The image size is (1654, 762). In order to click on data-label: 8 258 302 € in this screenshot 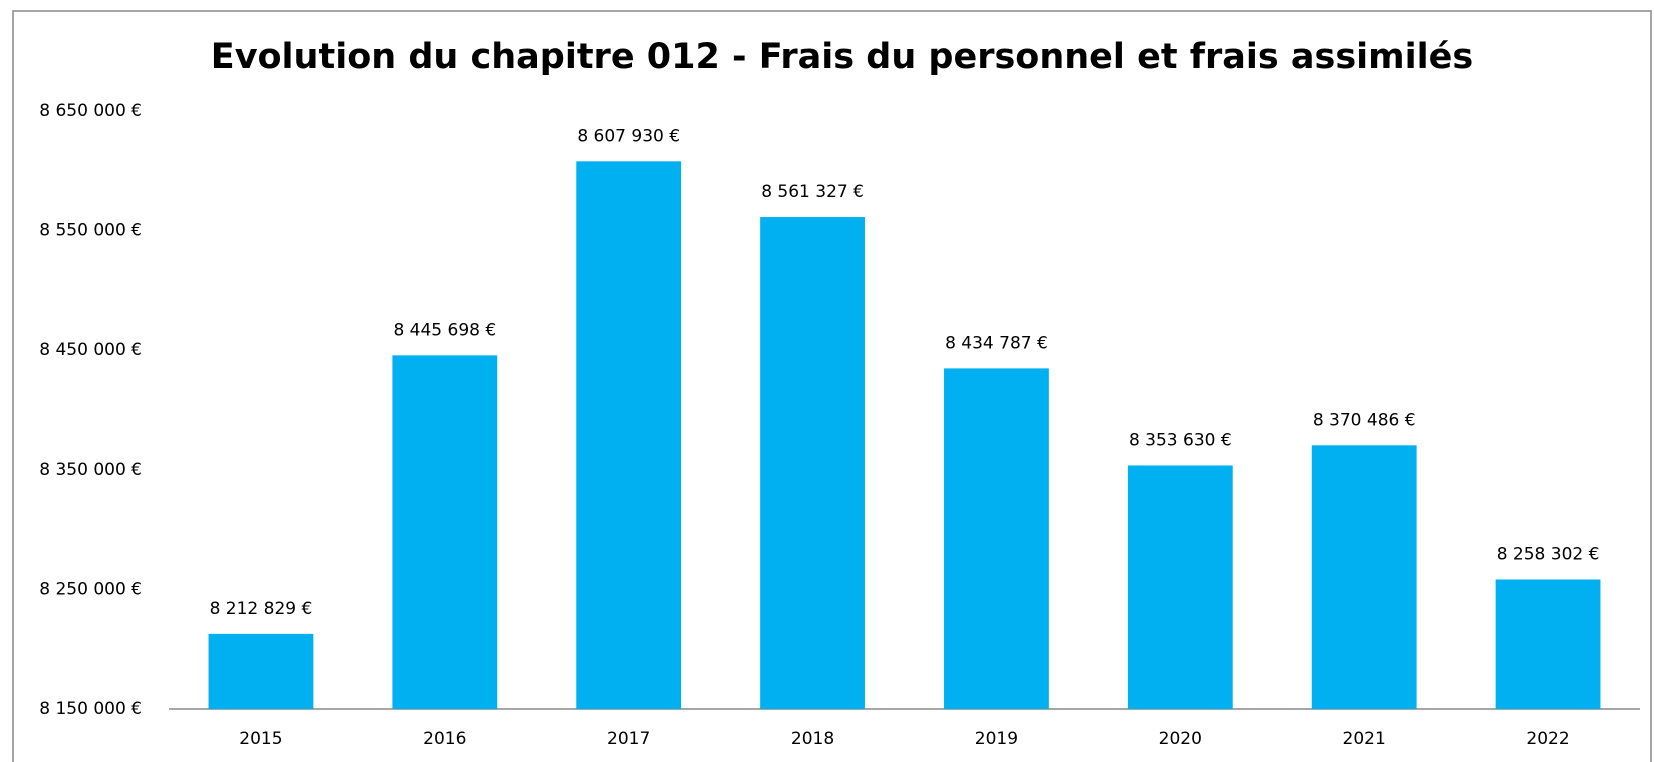, I will do `click(1548, 554)`.